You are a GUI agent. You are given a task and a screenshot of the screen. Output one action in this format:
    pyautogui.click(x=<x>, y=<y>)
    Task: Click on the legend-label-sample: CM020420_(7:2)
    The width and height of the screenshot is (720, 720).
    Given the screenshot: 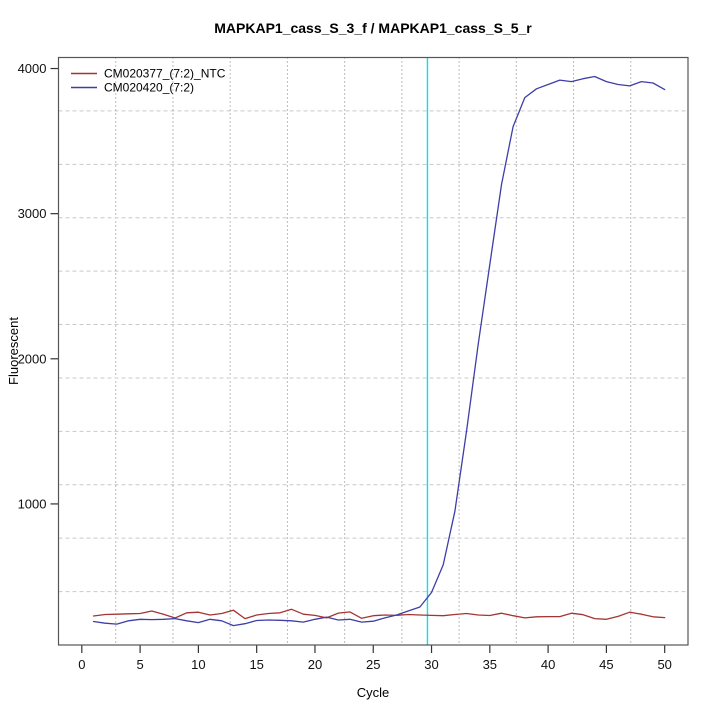 What is the action you would take?
    pyautogui.click(x=149, y=88)
    